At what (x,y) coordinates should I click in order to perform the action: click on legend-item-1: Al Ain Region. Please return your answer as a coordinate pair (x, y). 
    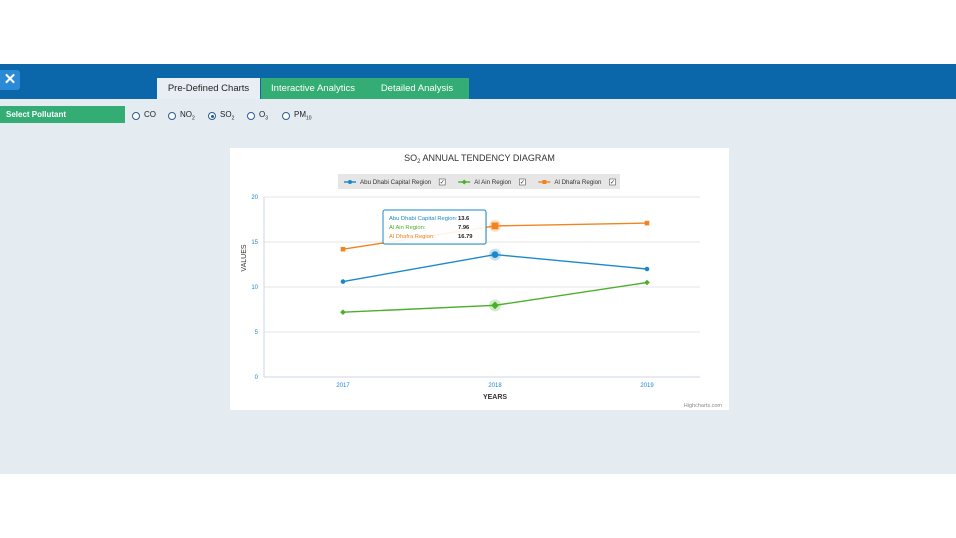
    Looking at the image, I should click on (493, 182).